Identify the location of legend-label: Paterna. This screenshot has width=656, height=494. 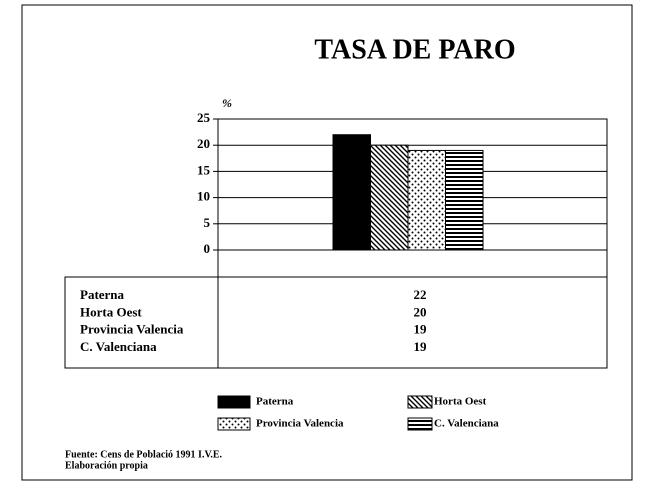
(275, 402).